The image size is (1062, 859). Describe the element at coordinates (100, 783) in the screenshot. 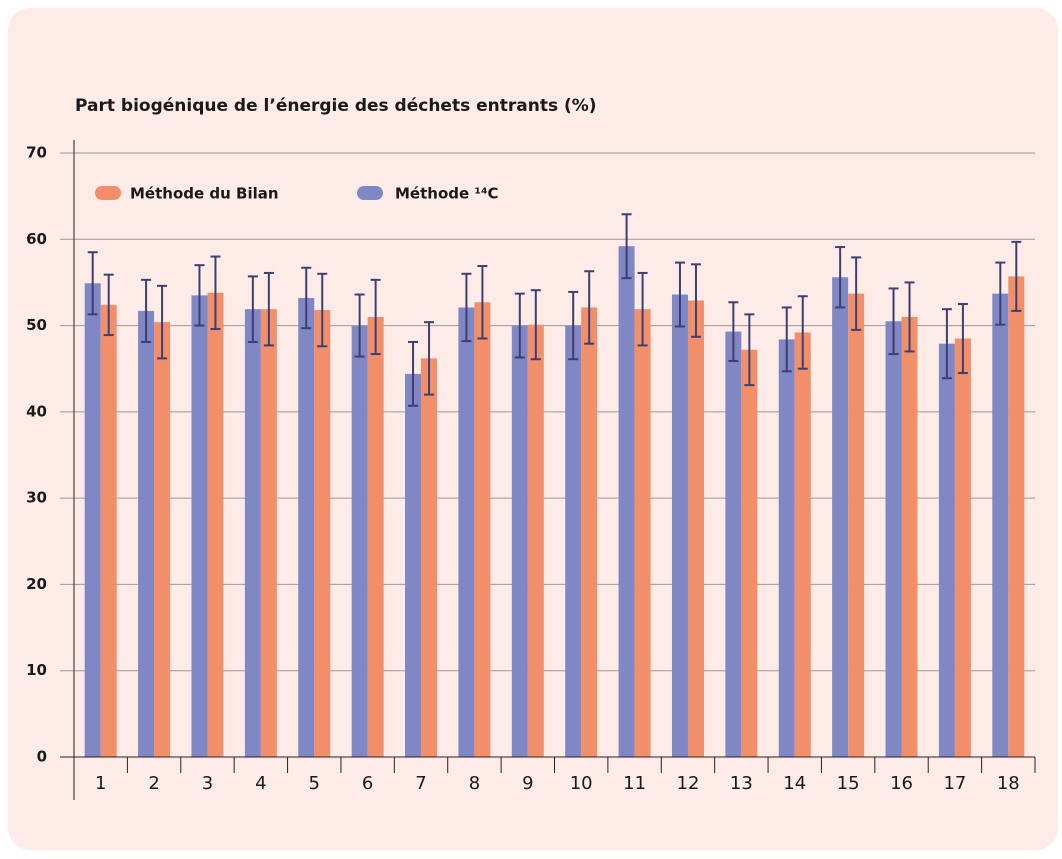

I see `x-tick-label: 1` at that location.